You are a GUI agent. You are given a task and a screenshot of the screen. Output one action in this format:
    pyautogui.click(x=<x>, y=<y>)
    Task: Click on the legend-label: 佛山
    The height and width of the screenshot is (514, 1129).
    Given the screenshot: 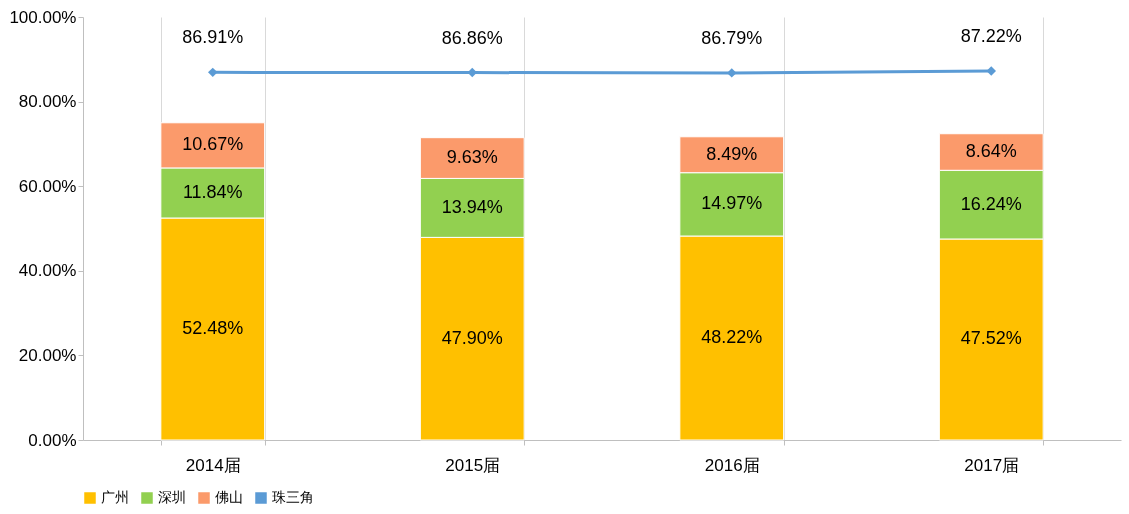 What is the action you would take?
    pyautogui.click(x=229, y=497)
    